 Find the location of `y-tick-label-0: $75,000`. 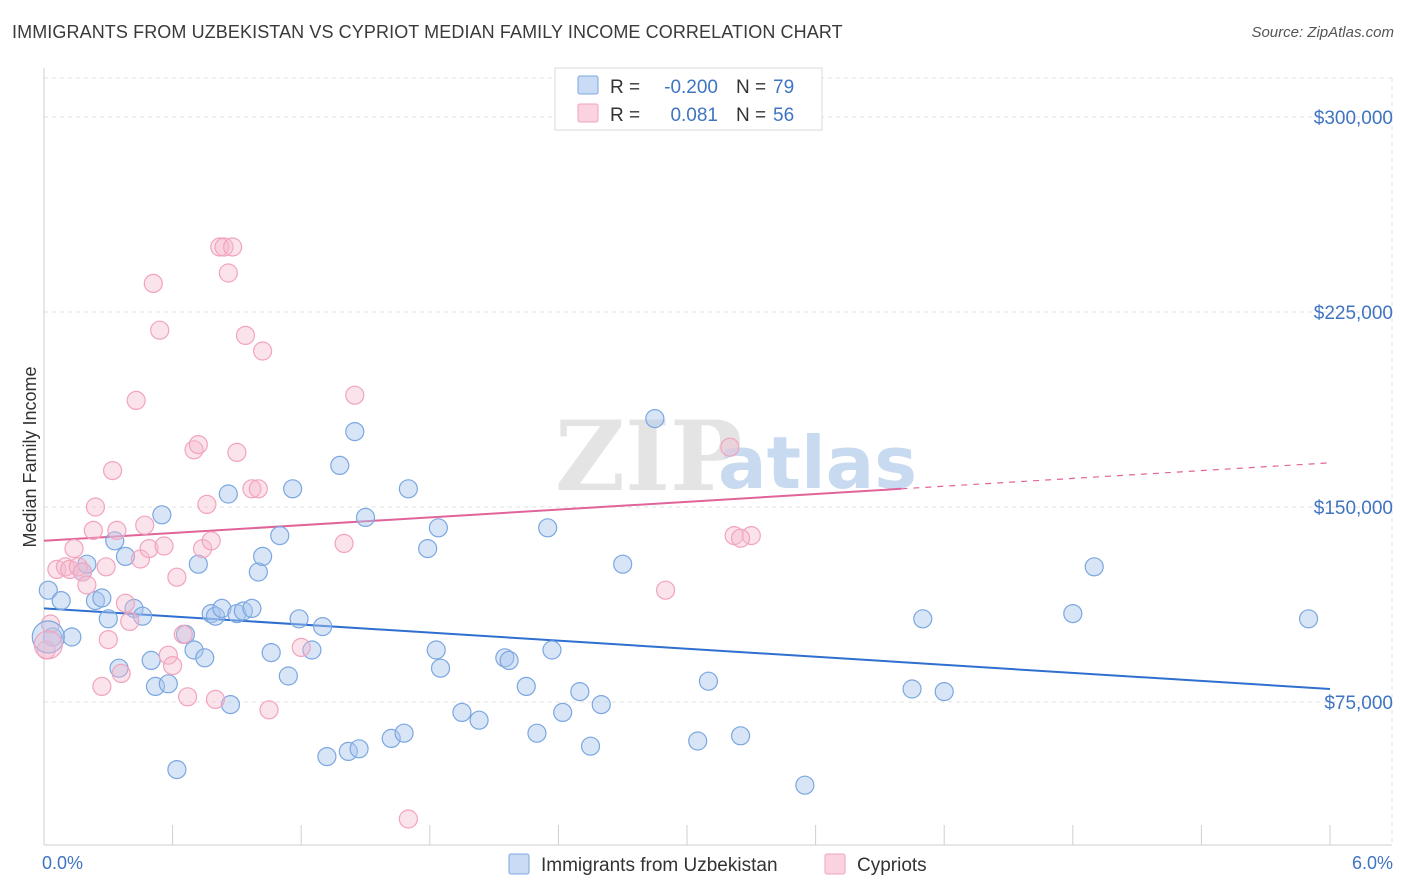

y-tick-label-0: $75,000 is located at coordinates (1358, 703).